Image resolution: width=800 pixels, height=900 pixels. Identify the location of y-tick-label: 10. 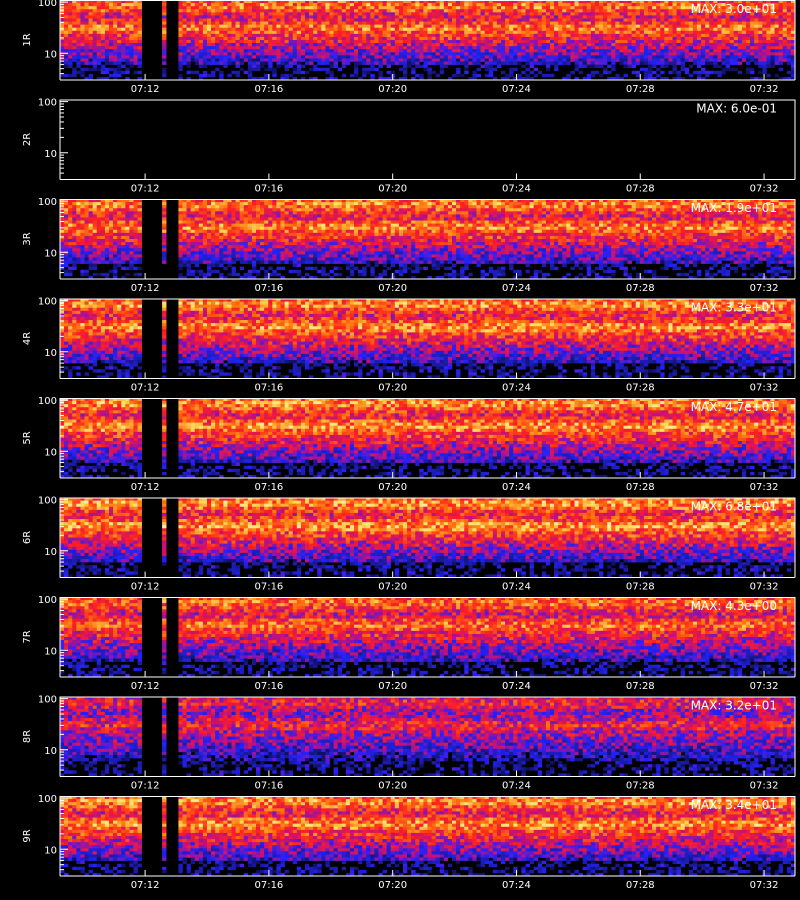
(50, 54).